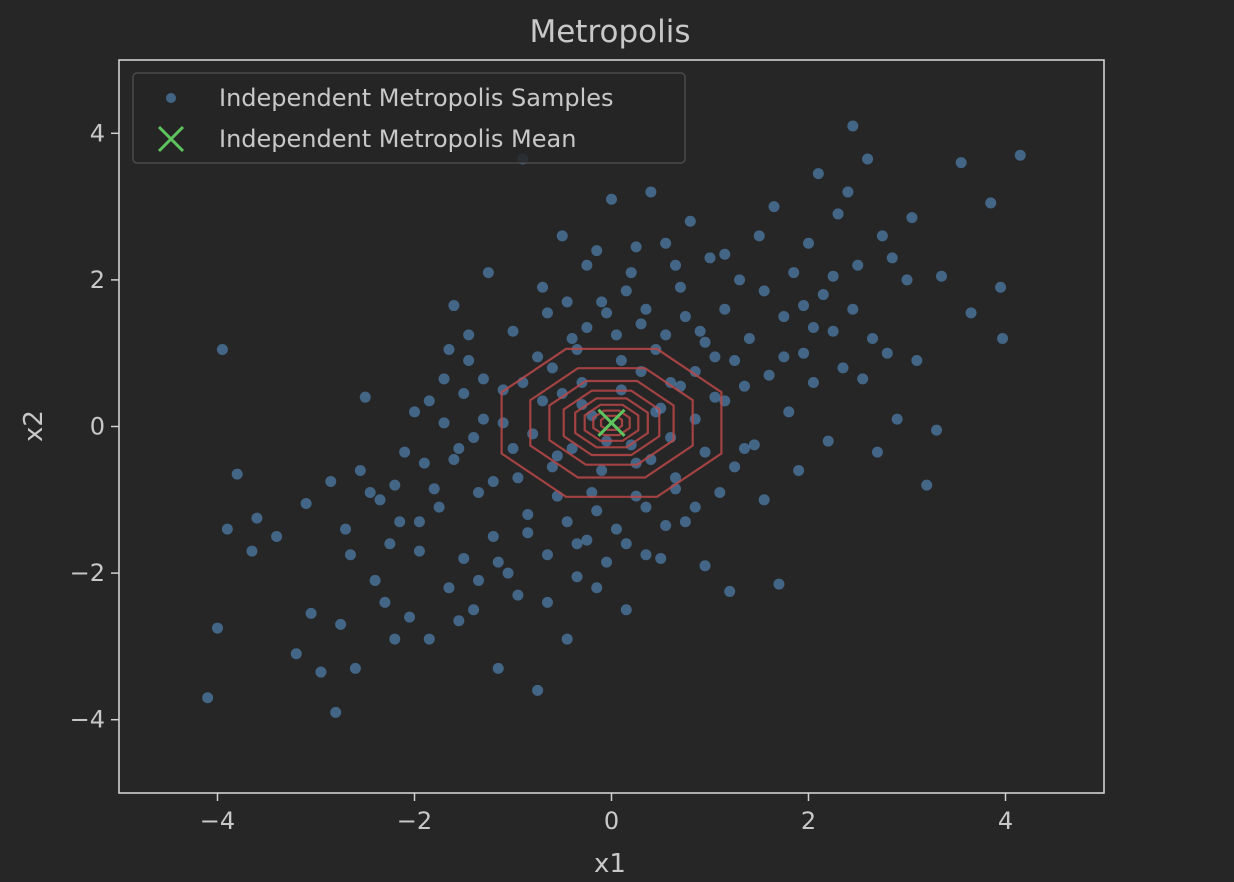 The width and height of the screenshot is (1234, 882). Describe the element at coordinates (397, 139) in the screenshot. I see `legend-mean-label: Independent Metropolis Mean` at that location.